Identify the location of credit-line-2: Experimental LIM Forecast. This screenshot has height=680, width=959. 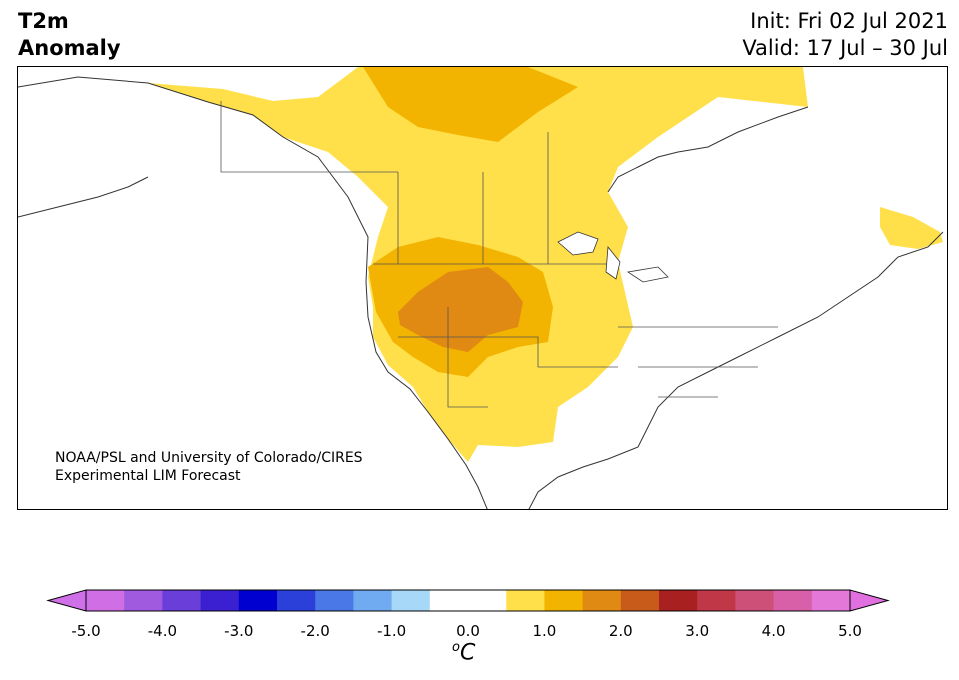
(148, 476).